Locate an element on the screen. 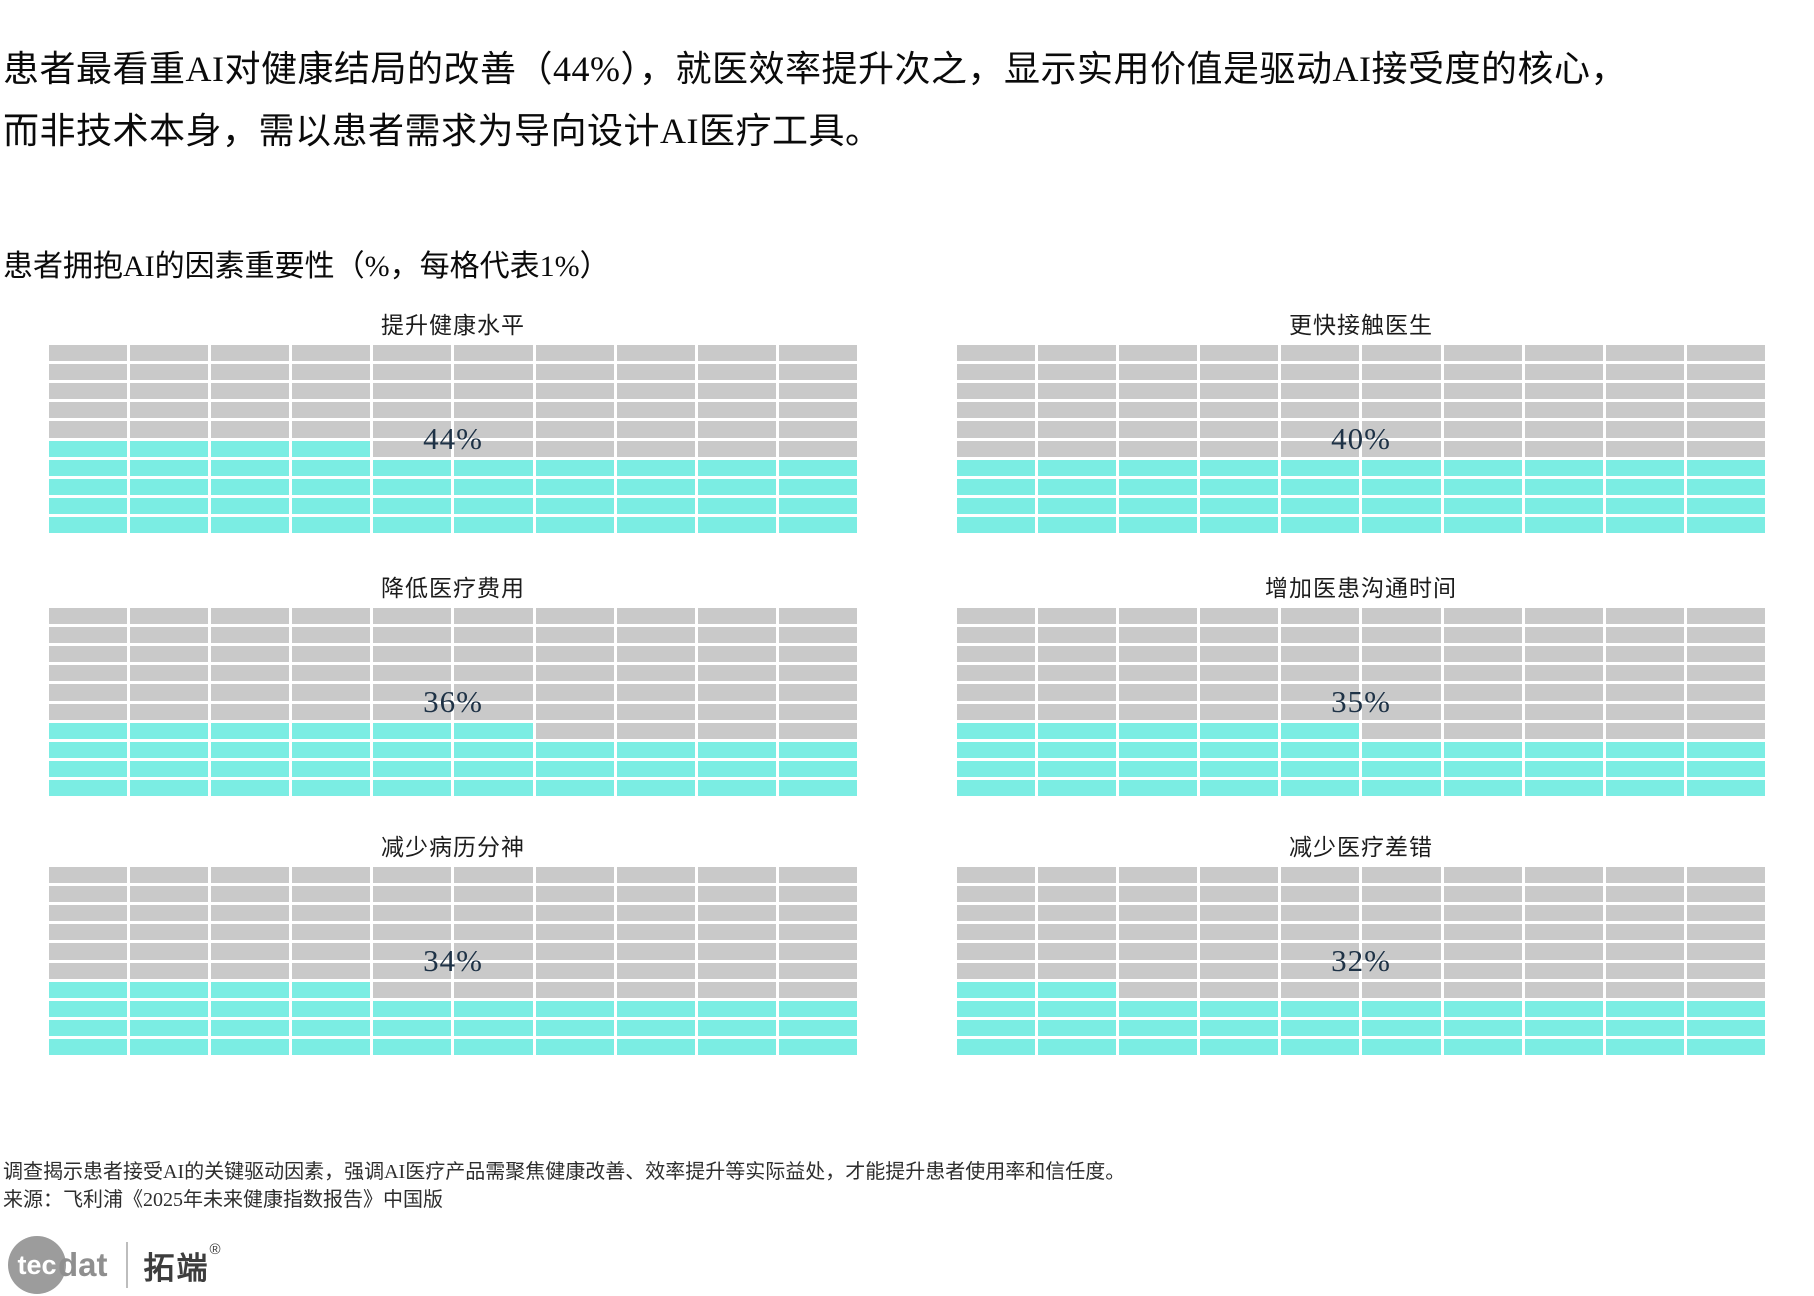 The image size is (1814, 1296). chart-title: 降低医疗费用 is located at coordinates (453, 588).